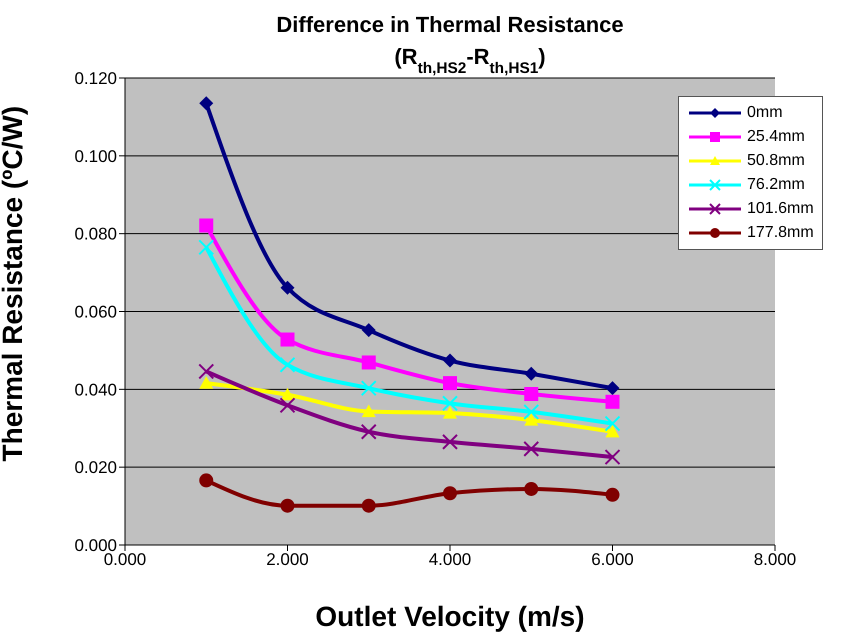  Describe the element at coordinates (780, 233) in the screenshot. I see `legend-label: 177.8mm` at that location.